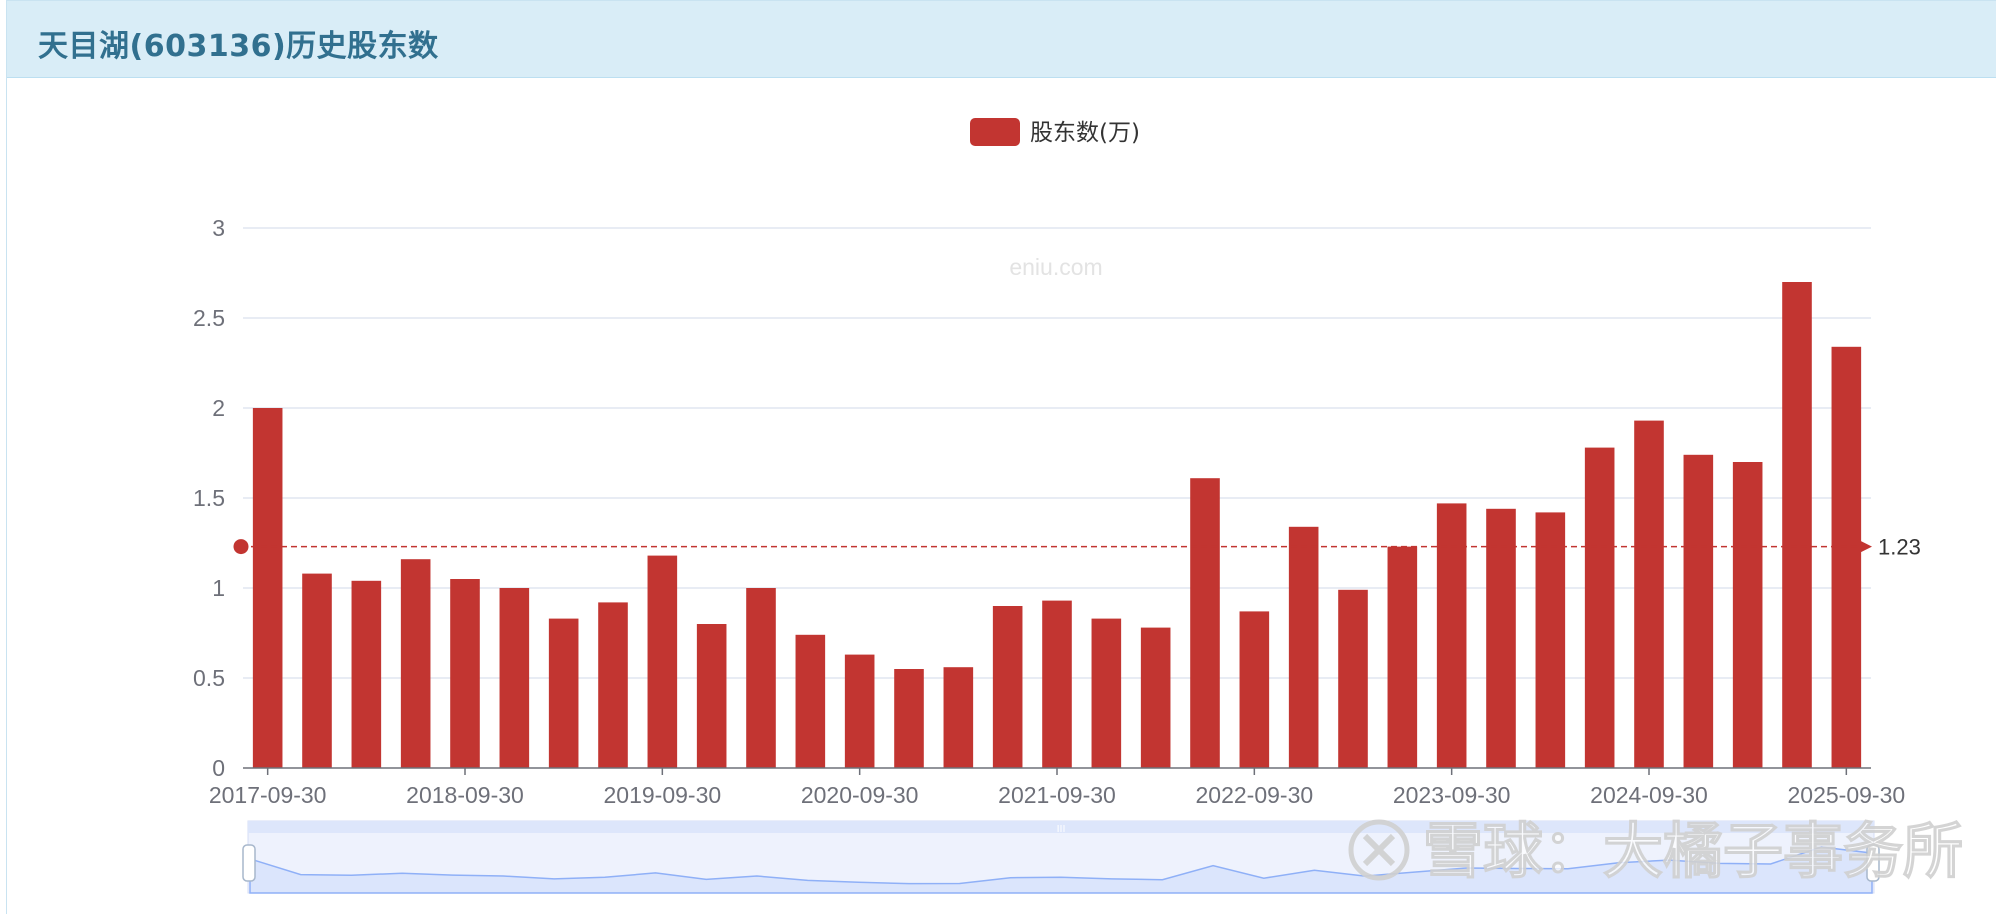 This screenshot has width=1996, height=914. I want to click on y-tick-label: 3, so click(218, 228).